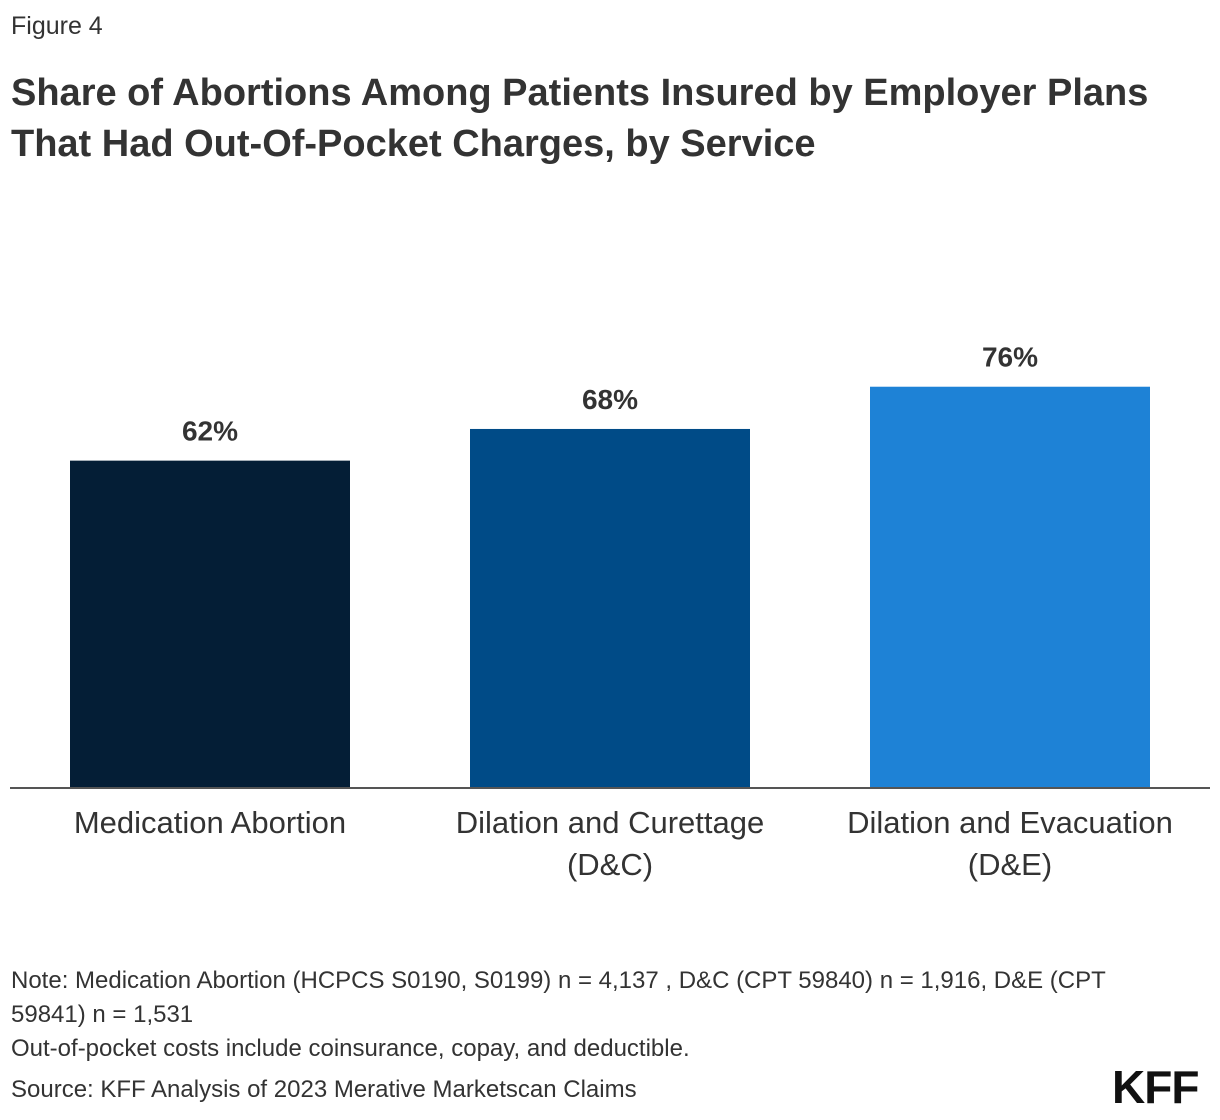 This screenshot has height=1120, width=1220. Describe the element at coordinates (57, 26) in the screenshot. I see `figure-label: Figure 4` at that location.